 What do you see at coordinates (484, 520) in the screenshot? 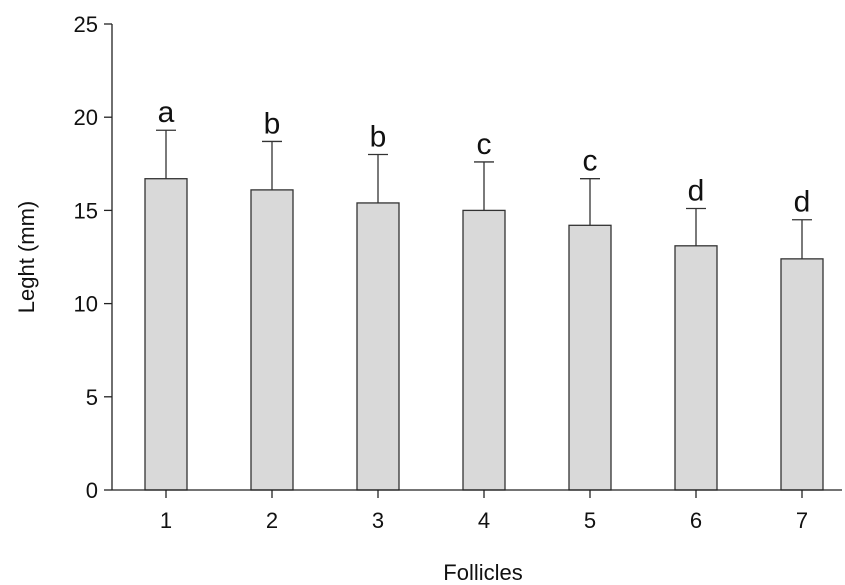
I see `x-tick-label: 4` at bounding box center [484, 520].